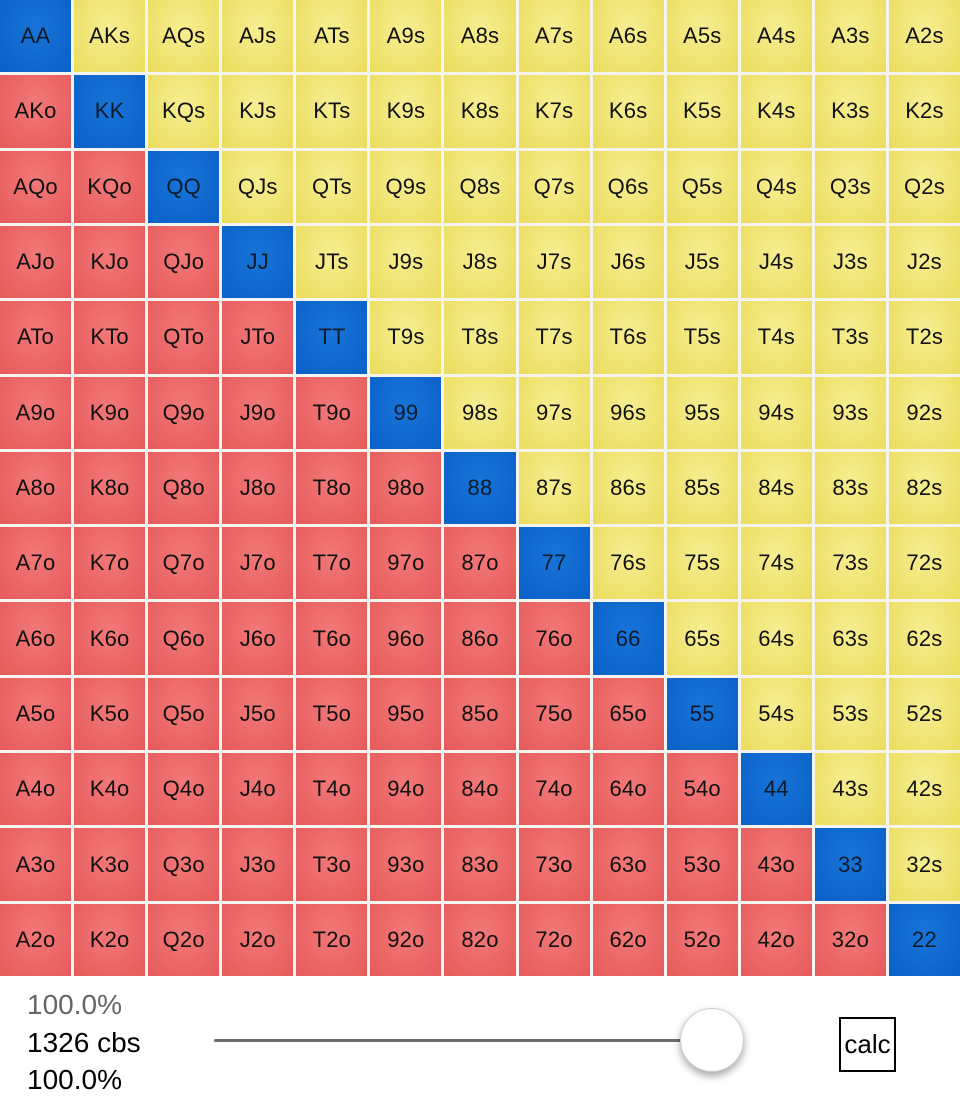 This screenshot has height=1099, width=960. What do you see at coordinates (480, 638) in the screenshot?
I see `hand-cell-86o: 86o` at bounding box center [480, 638].